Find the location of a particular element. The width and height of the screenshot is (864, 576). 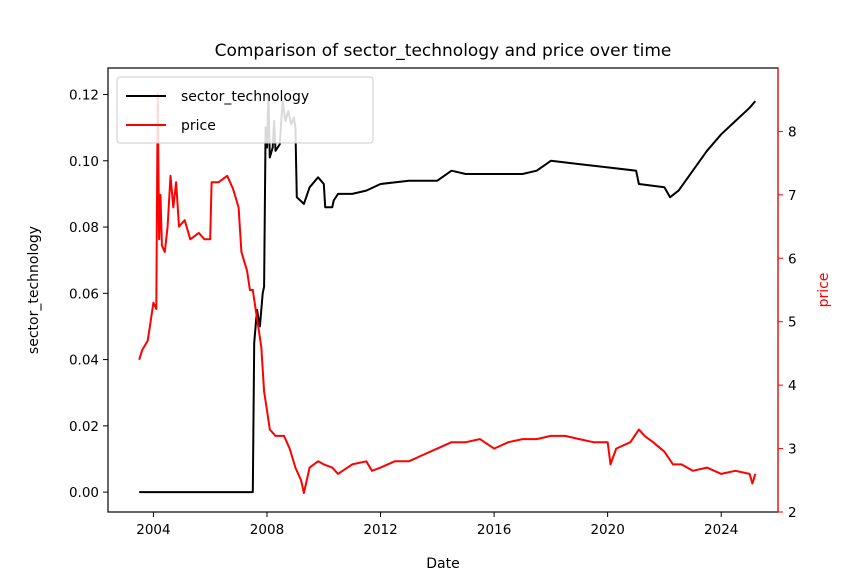

legend-label-price: price is located at coordinates (198, 126).